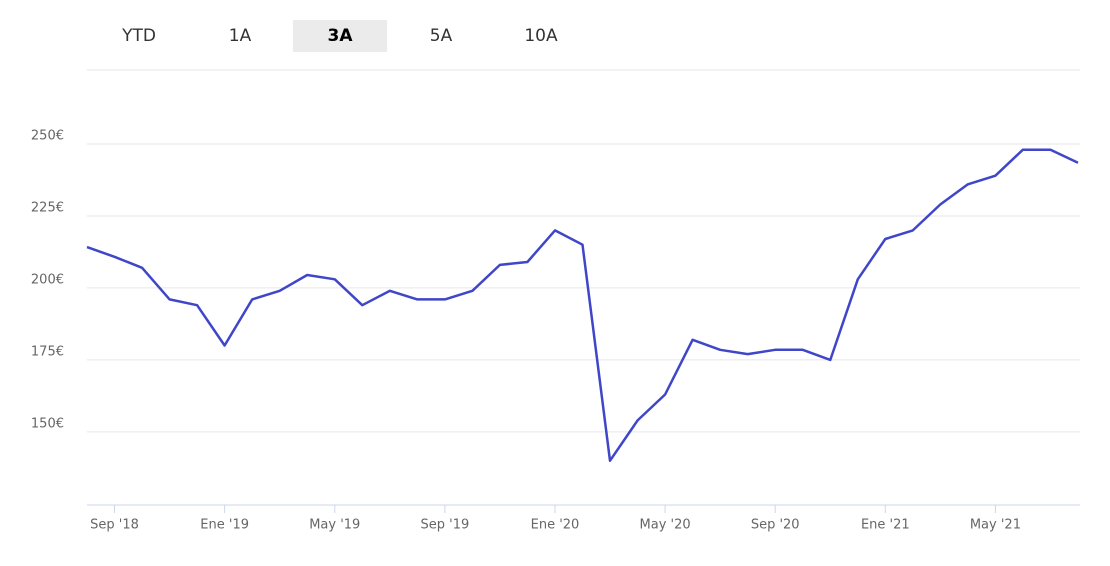  Describe the element at coordinates (885, 525) in the screenshot. I see `x-tick-label: Ene '21` at that location.